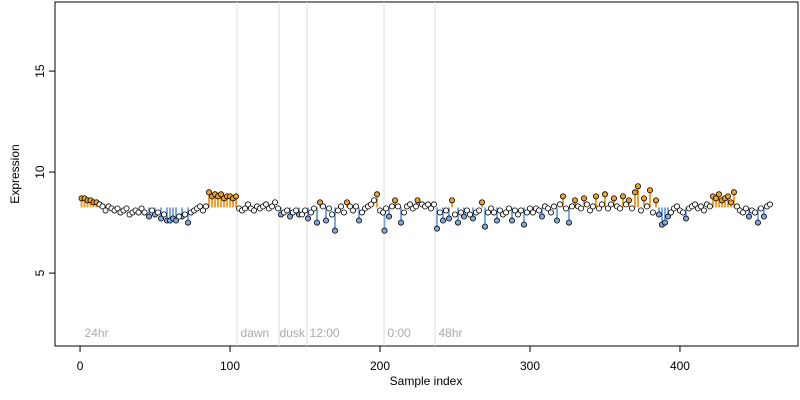 This screenshot has width=800, height=400. What do you see at coordinates (293, 333) in the screenshot?
I see `annotation: dusk` at bounding box center [293, 333].